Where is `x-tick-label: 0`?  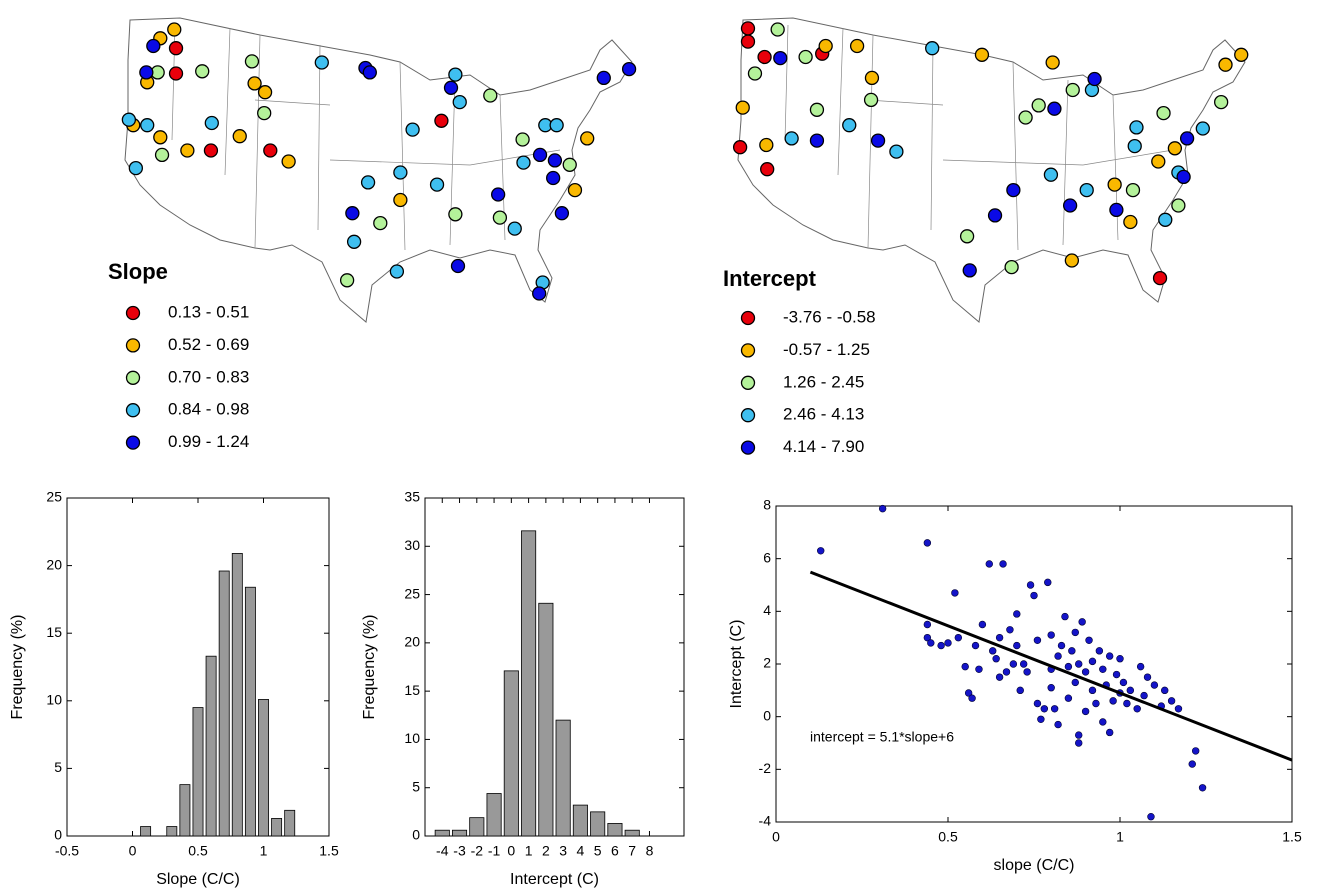 x-tick-label: 0 is located at coordinates (511, 851).